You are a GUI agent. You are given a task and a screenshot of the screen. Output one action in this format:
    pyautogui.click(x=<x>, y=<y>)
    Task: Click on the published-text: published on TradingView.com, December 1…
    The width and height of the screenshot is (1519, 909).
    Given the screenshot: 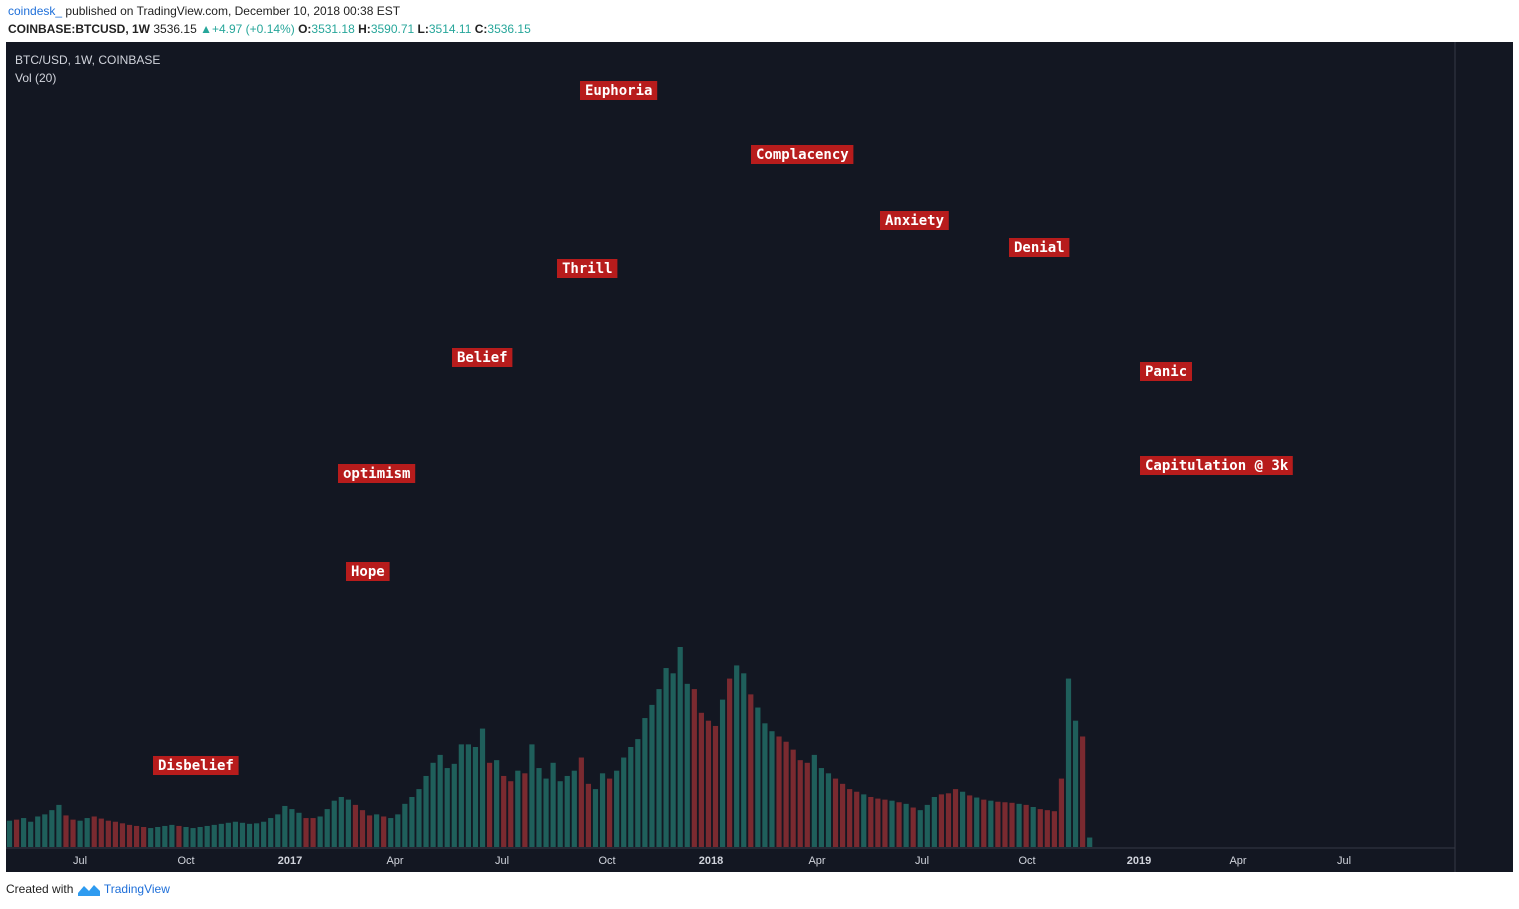 What is the action you would take?
    pyautogui.click(x=233, y=11)
    